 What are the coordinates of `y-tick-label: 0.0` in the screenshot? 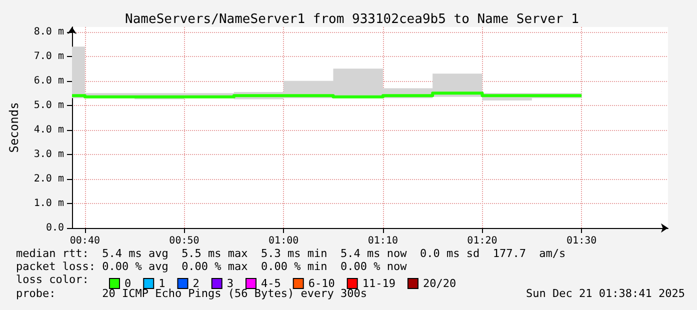 It's located at (55, 228).